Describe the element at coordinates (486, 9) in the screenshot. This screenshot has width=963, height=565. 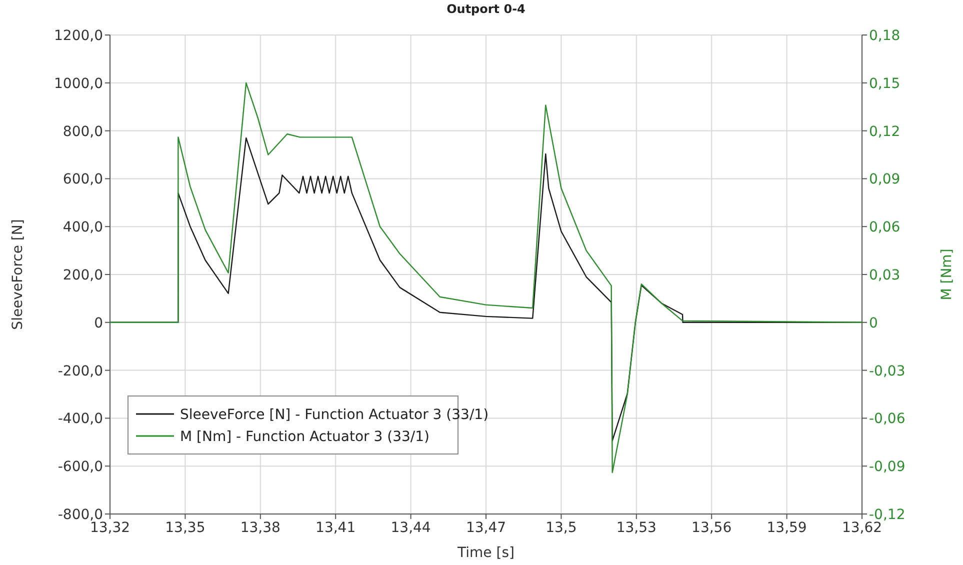
I see `chart-title: Outport 0-4` at that location.